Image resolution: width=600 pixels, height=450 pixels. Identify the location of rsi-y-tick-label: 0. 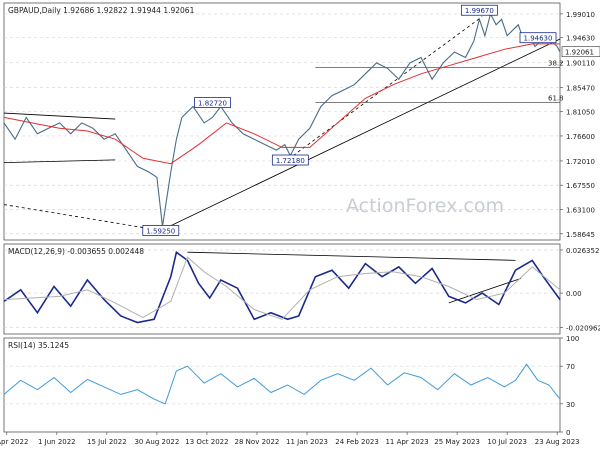
(568, 433).